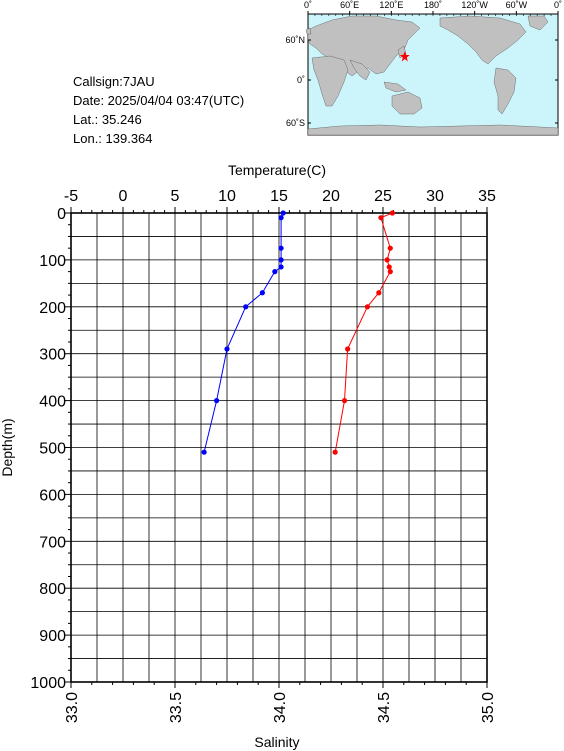 The width and height of the screenshot is (564, 751). I want to click on temperature-axis-title: Temperature(C), so click(277, 170).